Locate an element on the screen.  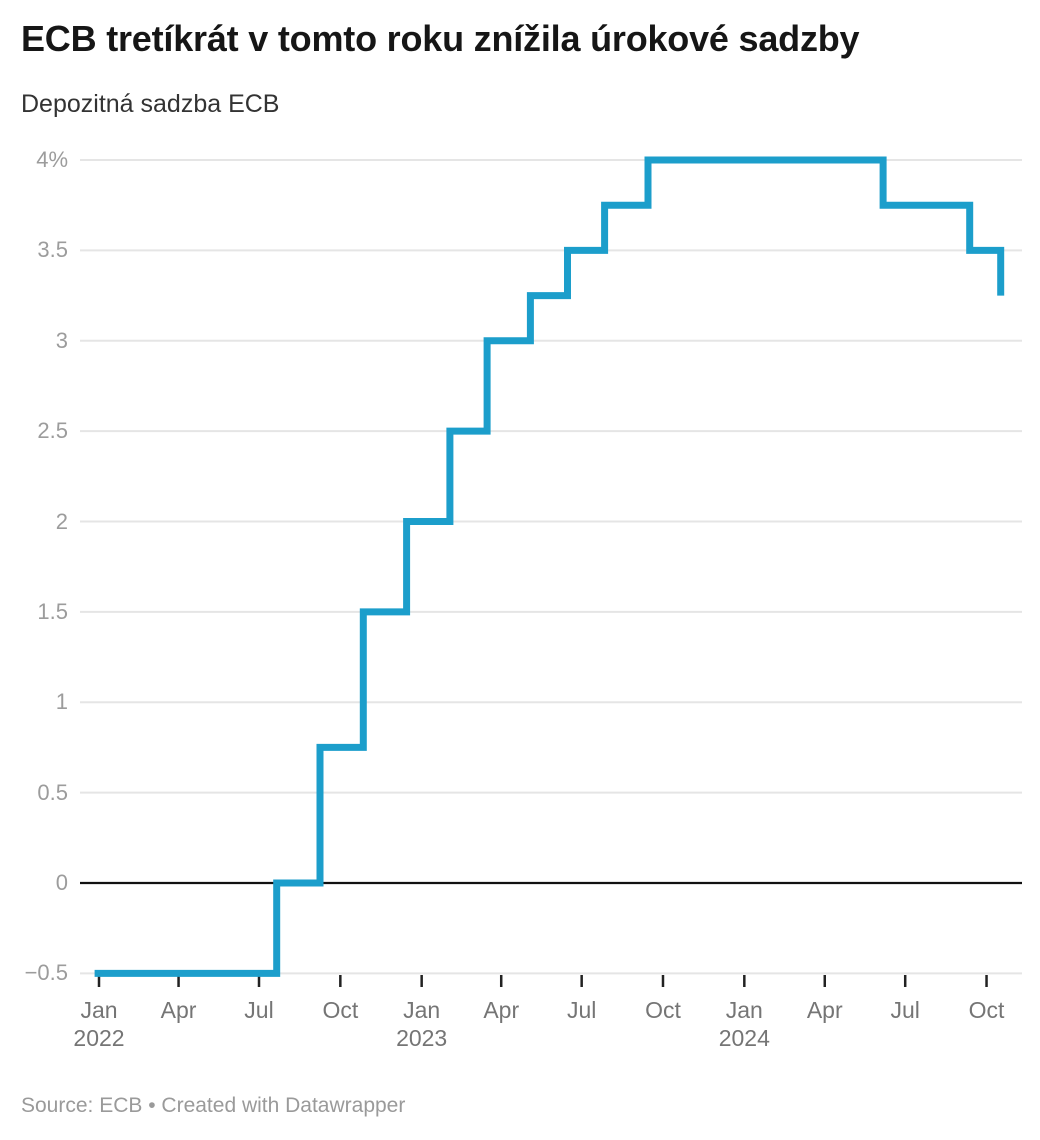
source-note: Source: ECB • Created with Datawrapper is located at coordinates (213, 1105).